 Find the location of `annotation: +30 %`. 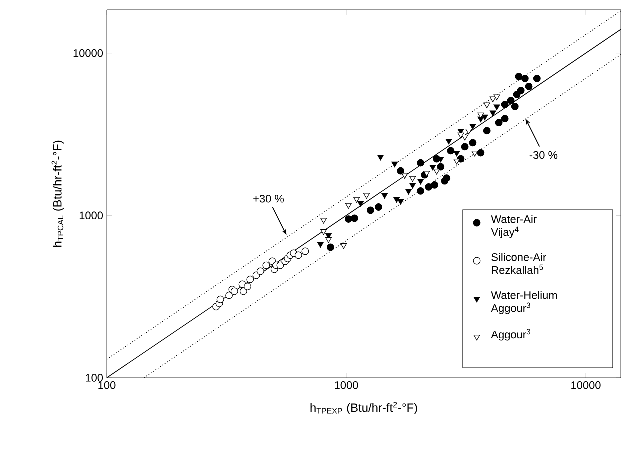

annotation: +30 % is located at coordinates (269, 199).